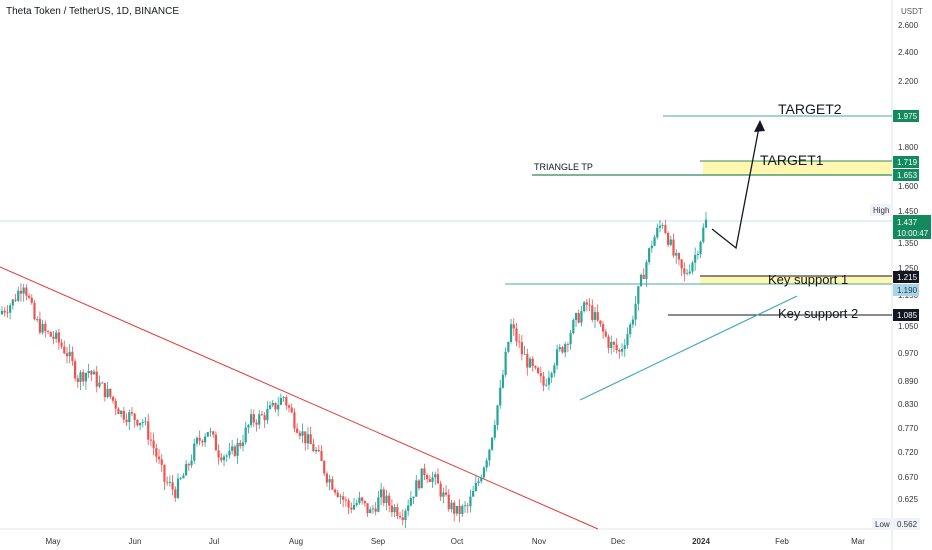 The image size is (932, 550). What do you see at coordinates (912, 11) in the screenshot?
I see `currency-label: USDT` at bounding box center [912, 11].